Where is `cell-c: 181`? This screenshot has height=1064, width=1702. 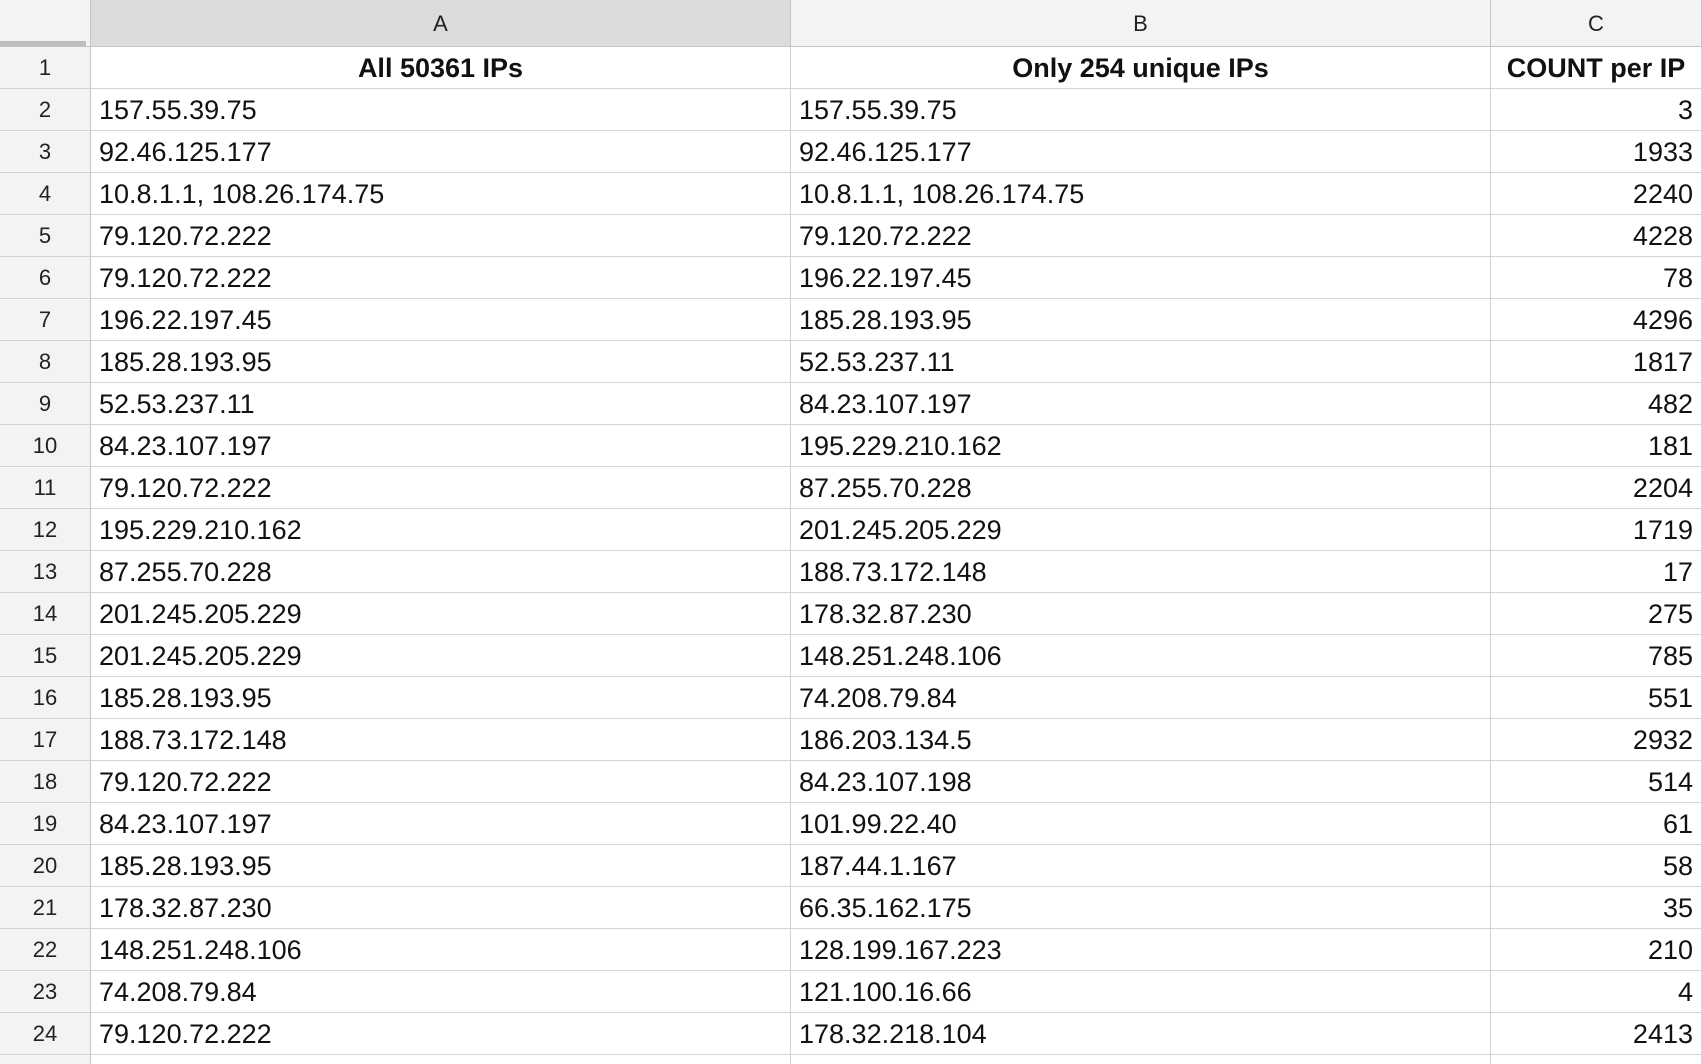
cell-c: 181 is located at coordinates (1596, 446).